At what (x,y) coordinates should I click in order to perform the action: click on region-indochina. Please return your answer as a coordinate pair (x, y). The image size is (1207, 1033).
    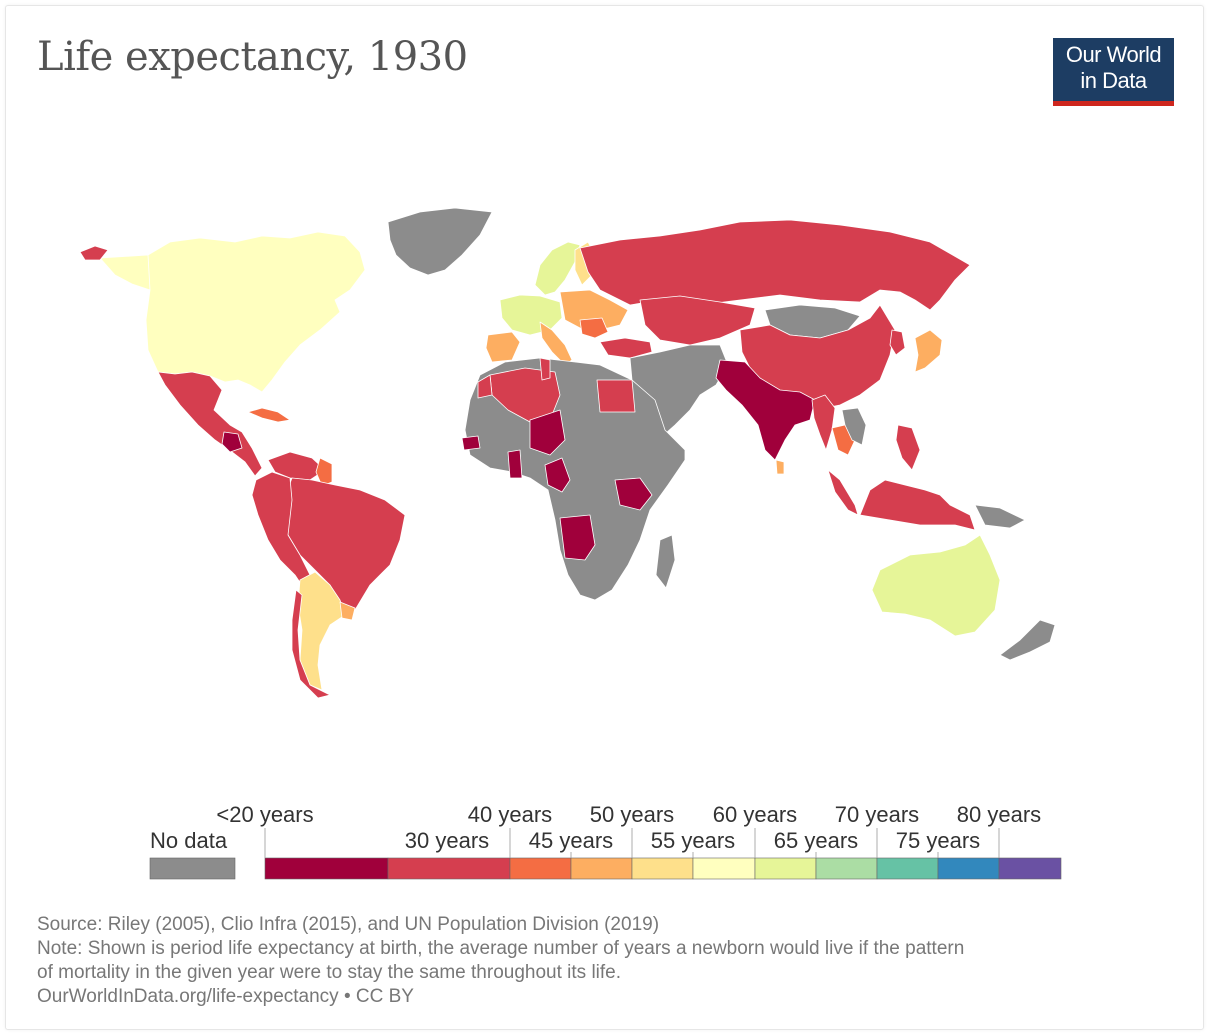
    Looking at the image, I should click on (854, 426).